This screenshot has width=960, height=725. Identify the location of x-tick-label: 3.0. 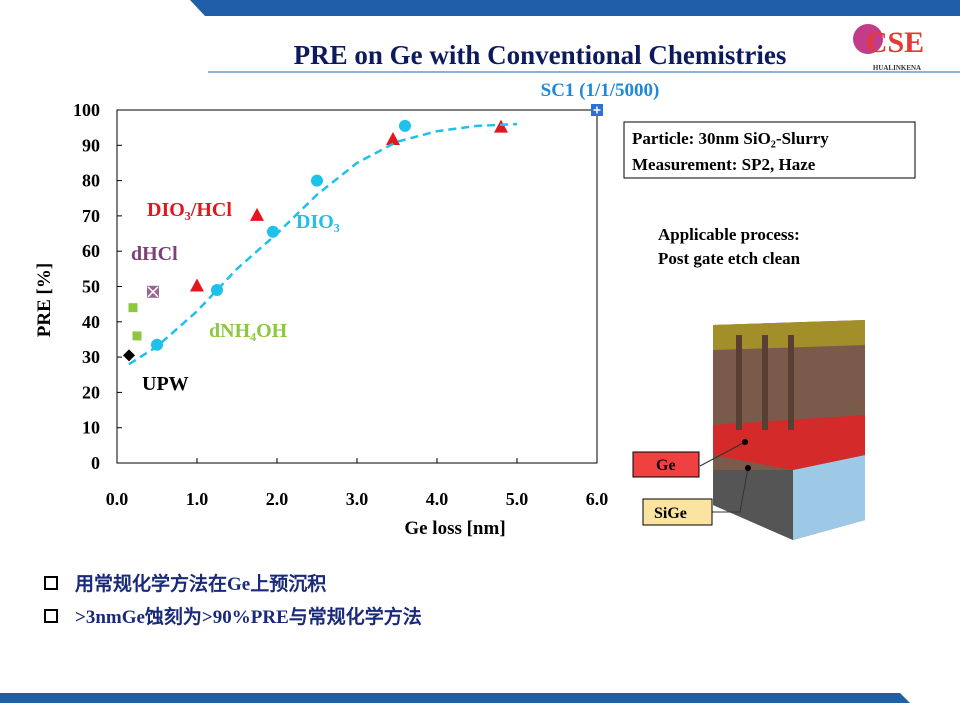
(357, 499).